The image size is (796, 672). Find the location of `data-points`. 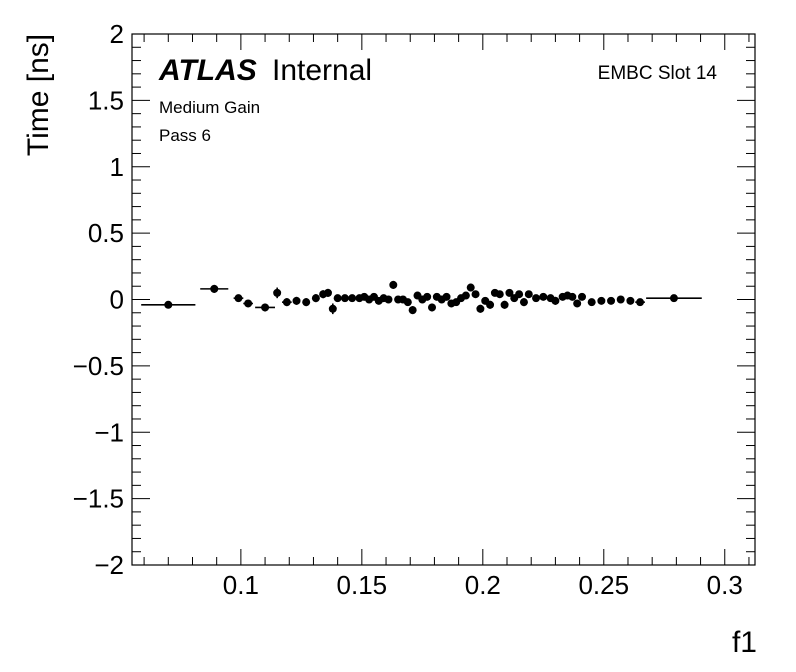

data-points is located at coordinates (421, 297).